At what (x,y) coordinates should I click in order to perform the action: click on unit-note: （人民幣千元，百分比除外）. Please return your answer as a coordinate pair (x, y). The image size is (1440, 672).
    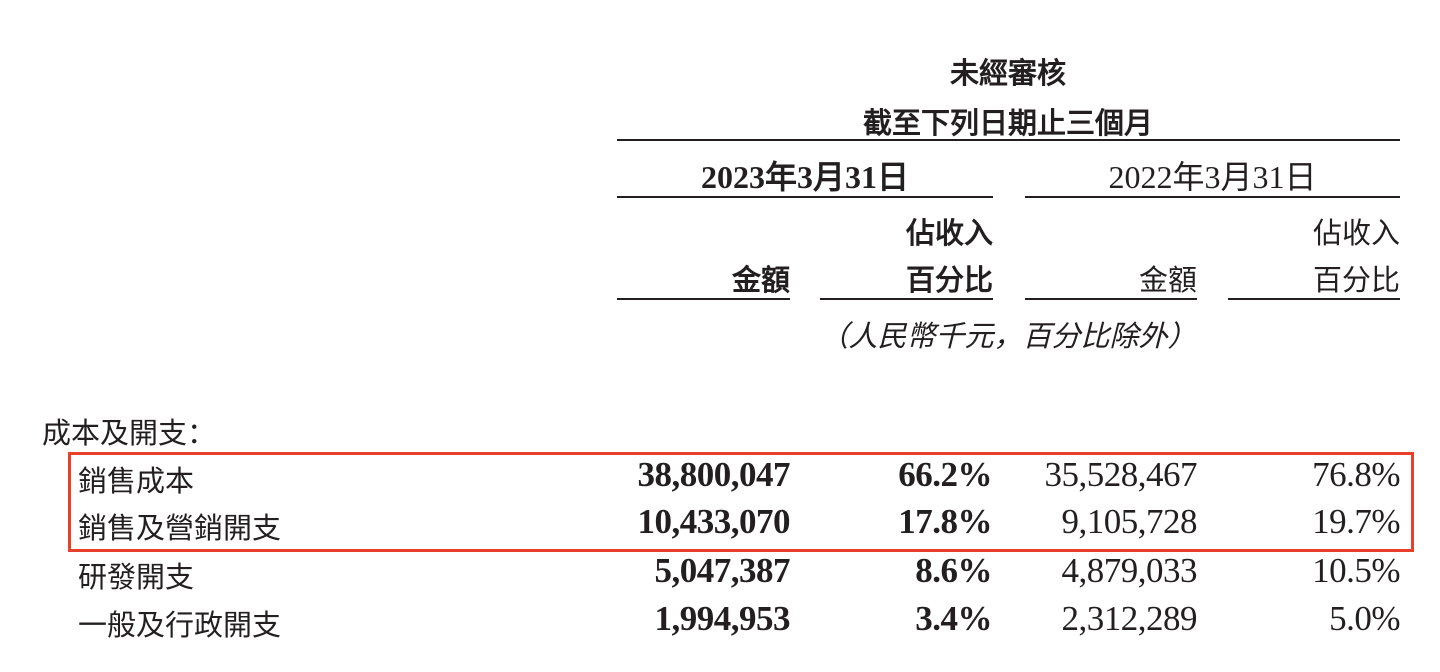
    Looking at the image, I should click on (1008, 336).